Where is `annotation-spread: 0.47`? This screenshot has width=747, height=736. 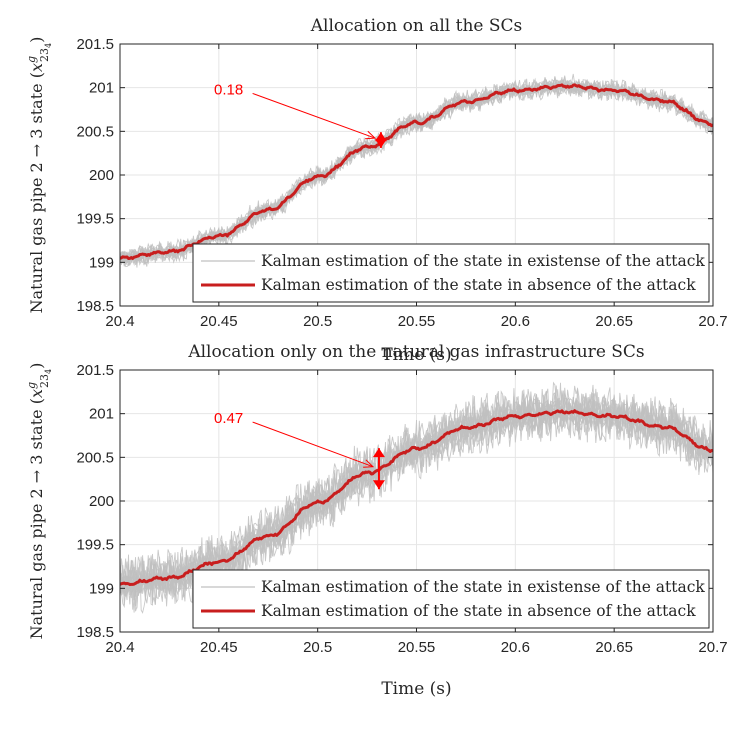 annotation-spread: 0.47 is located at coordinates (299, 450).